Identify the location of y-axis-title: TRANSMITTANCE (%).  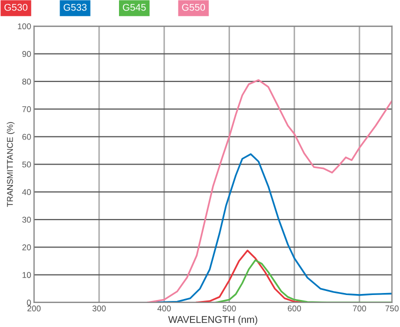
(10, 164).